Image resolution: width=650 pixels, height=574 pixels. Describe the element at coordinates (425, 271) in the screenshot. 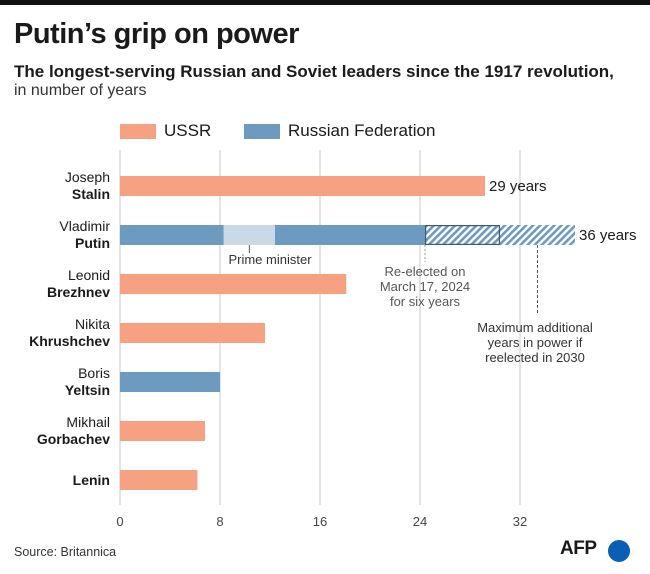

I see `annotation-reelected-line-1: Re-elected on` at that location.